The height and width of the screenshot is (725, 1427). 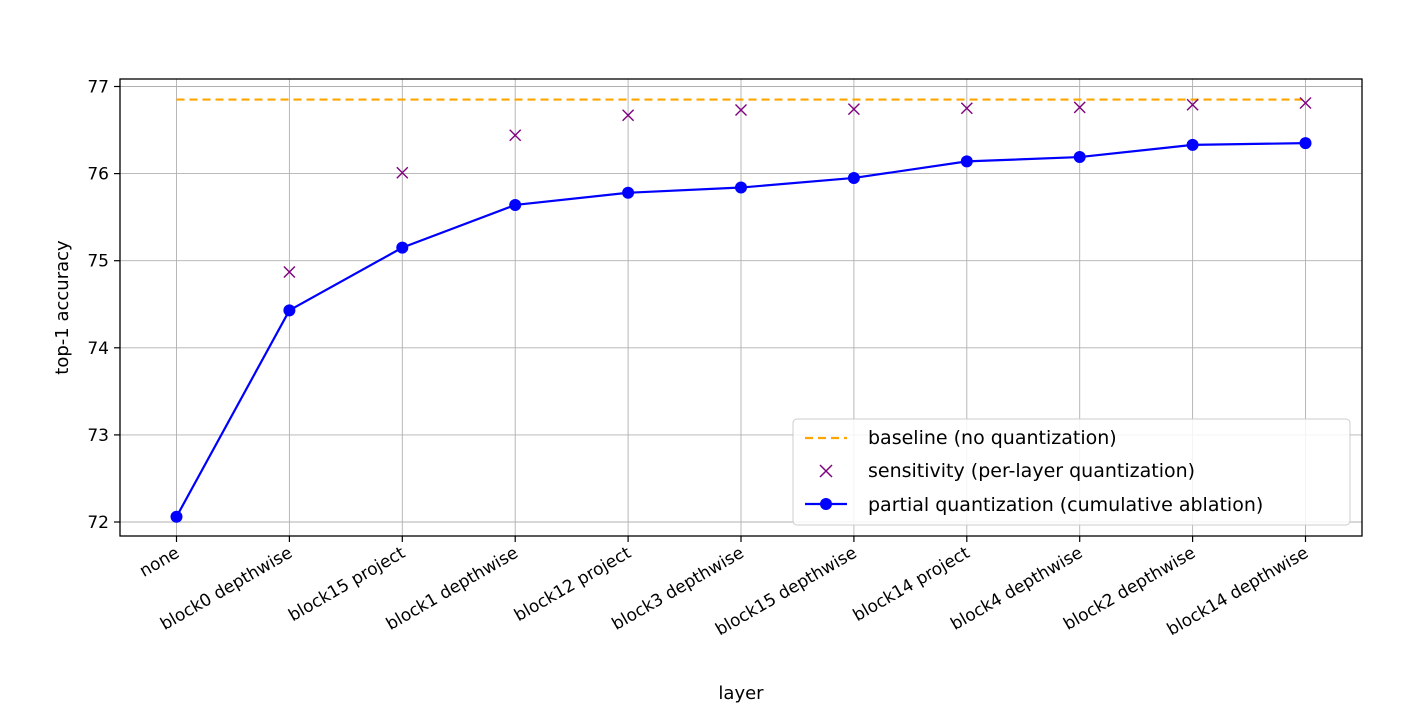 What do you see at coordinates (741, 693) in the screenshot?
I see `x-axis-label: layer` at bounding box center [741, 693].